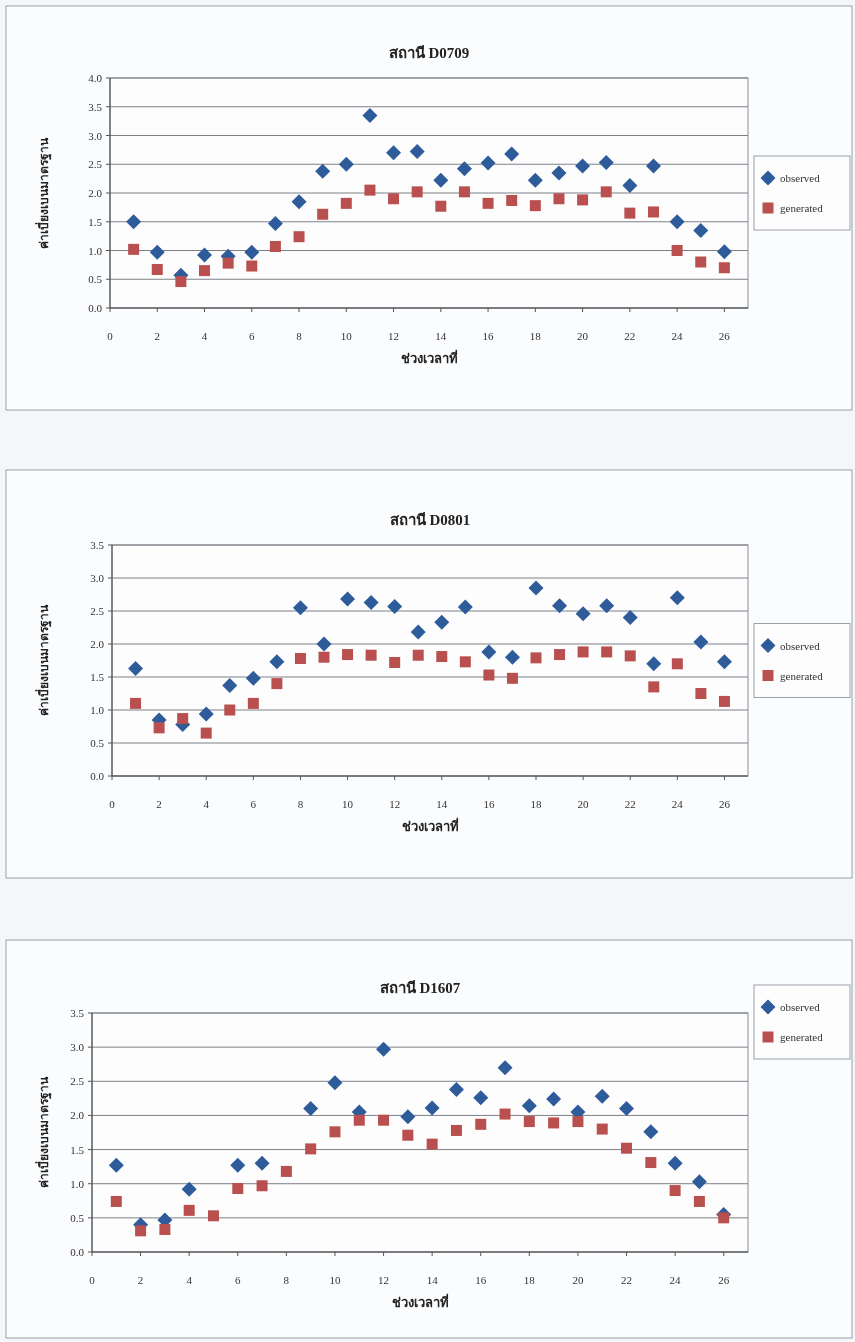 The width and height of the screenshot is (855, 1342). Describe the element at coordinates (348, 804) in the screenshot. I see `x-tick-label: 10` at that location.